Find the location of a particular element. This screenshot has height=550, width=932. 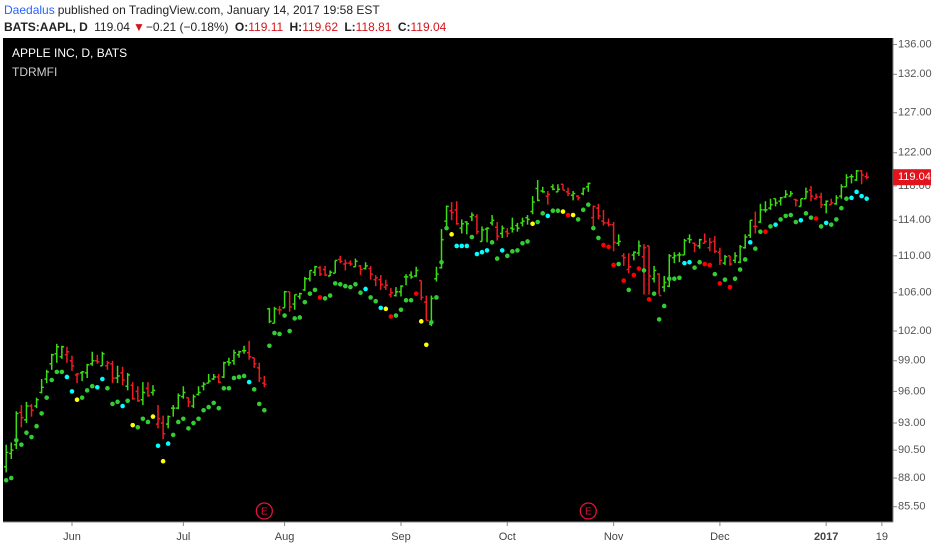

event-label: E is located at coordinates (588, 512).